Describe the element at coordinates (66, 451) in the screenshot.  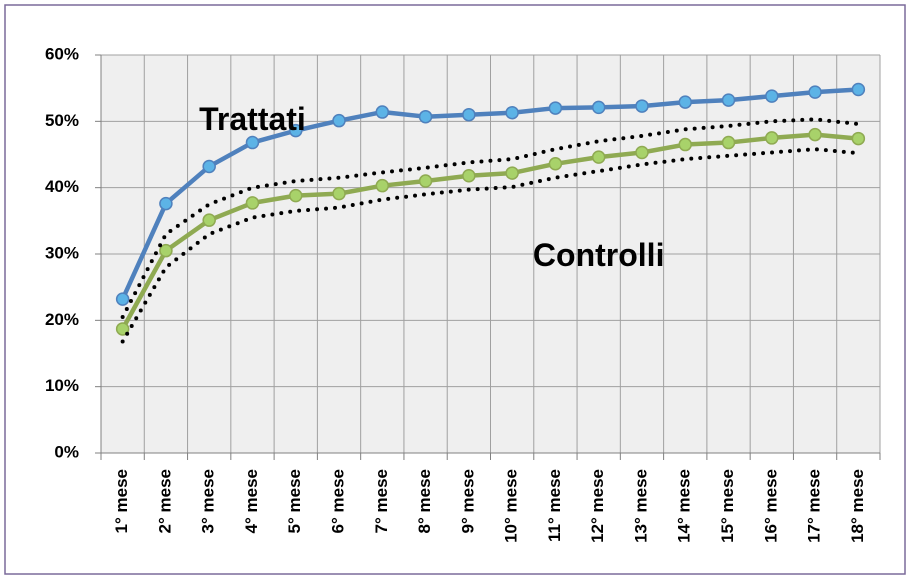
I see `y-tick-label: 0%` at that location.